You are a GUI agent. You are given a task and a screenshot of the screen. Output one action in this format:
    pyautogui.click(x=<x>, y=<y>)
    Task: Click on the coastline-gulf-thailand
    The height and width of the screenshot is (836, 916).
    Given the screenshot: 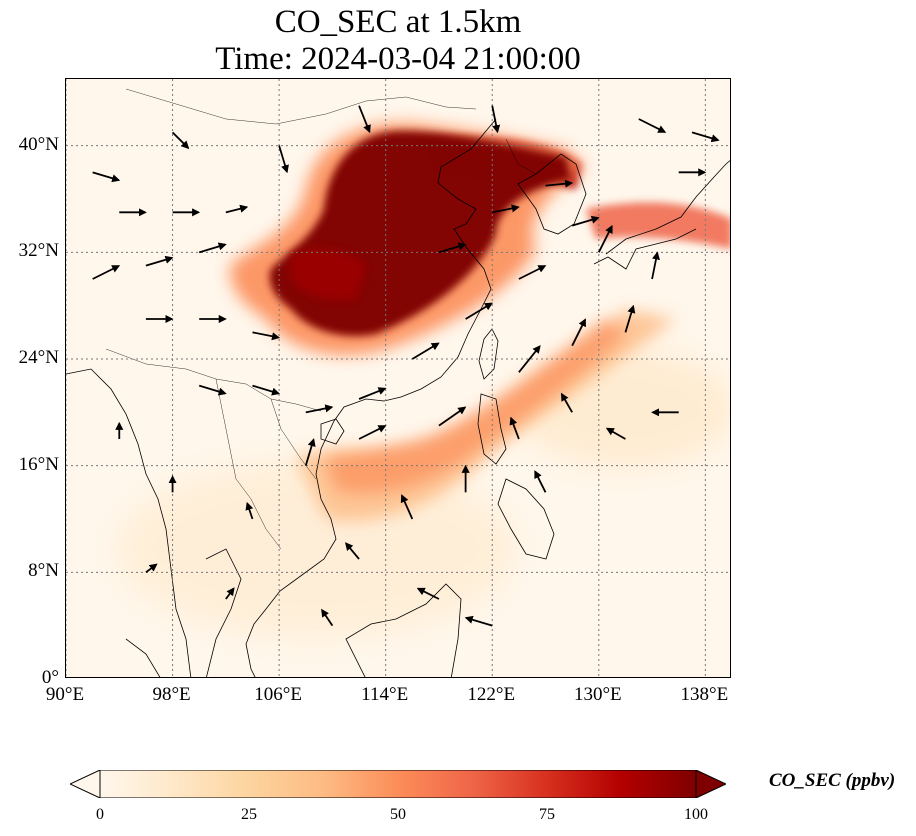 What is the action you would take?
    pyautogui.click(x=223, y=612)
    